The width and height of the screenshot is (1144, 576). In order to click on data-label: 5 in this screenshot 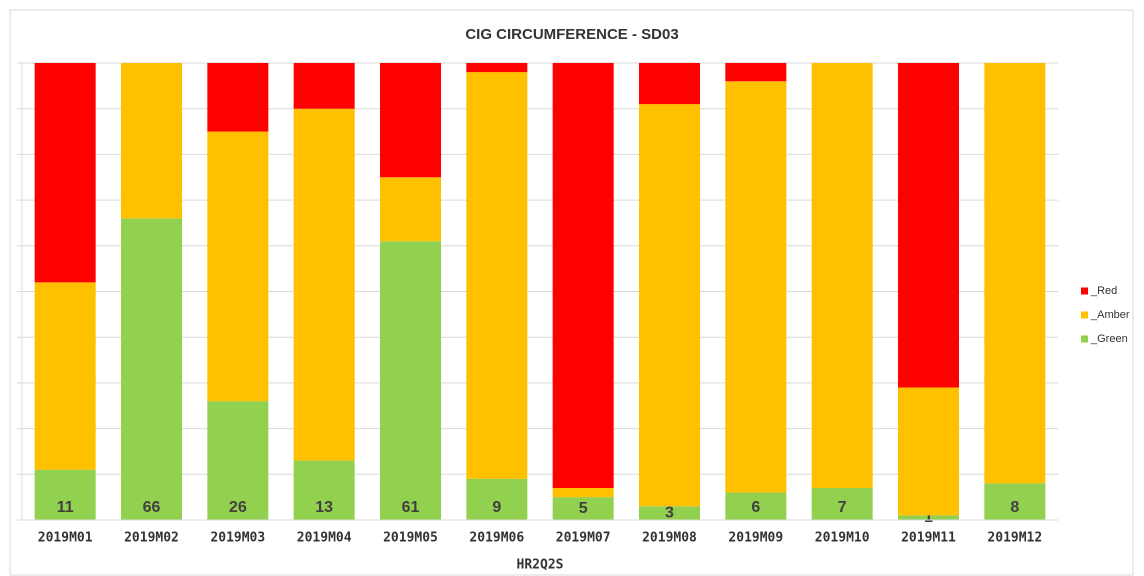, I will do `click(583, 508)`.